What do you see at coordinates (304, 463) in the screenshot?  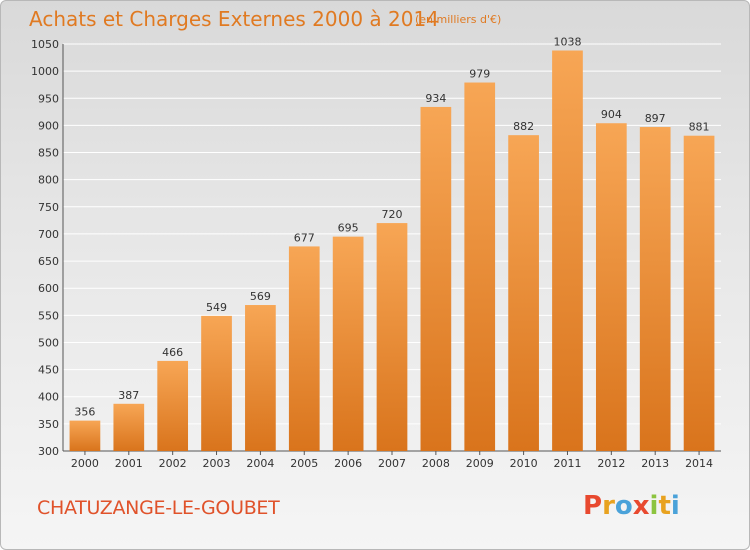 I see `x-tick-label: 2005` at bounding box center [304, 463].